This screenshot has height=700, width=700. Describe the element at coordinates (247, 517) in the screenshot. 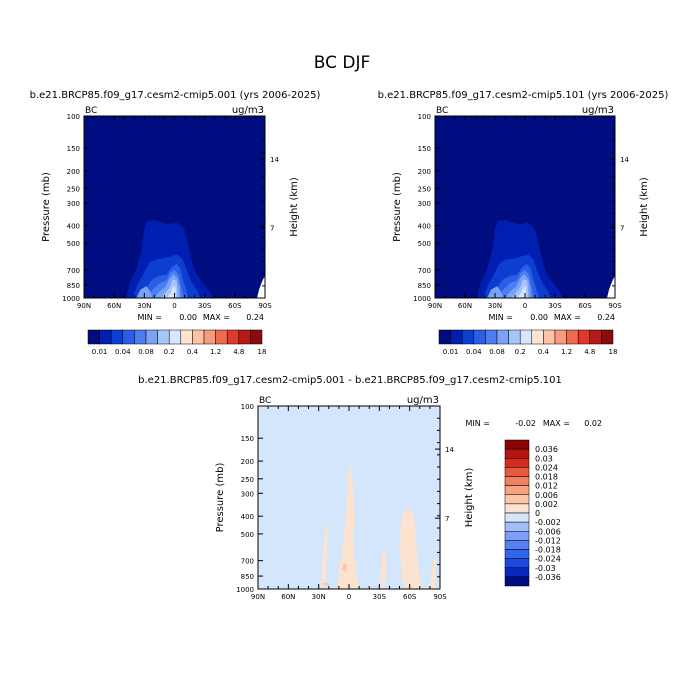

I see `y-tick-label: 400` at that location.